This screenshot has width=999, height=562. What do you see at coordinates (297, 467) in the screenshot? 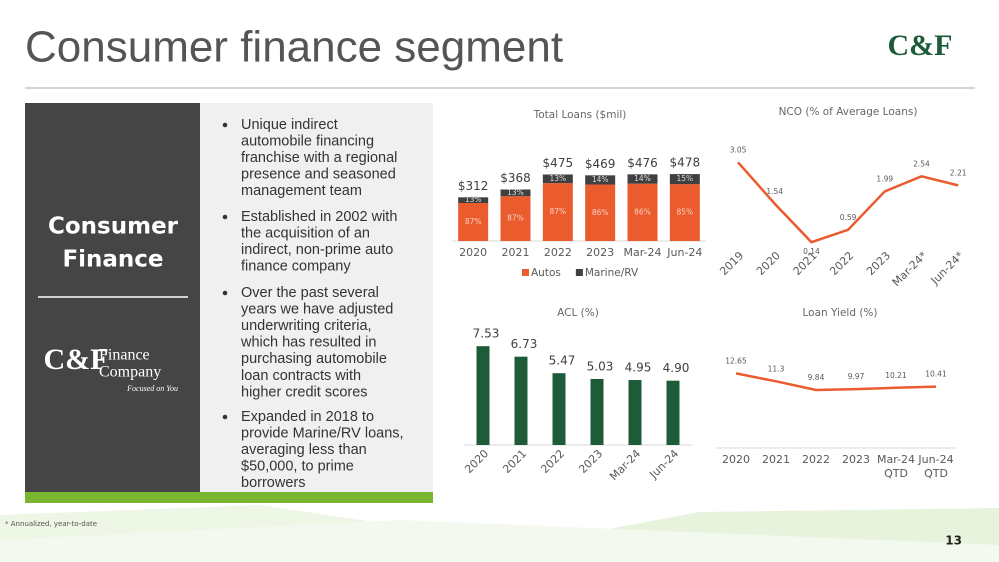
I see `bullet-text: $50,000, to prime` at bounding box center [297, 467].